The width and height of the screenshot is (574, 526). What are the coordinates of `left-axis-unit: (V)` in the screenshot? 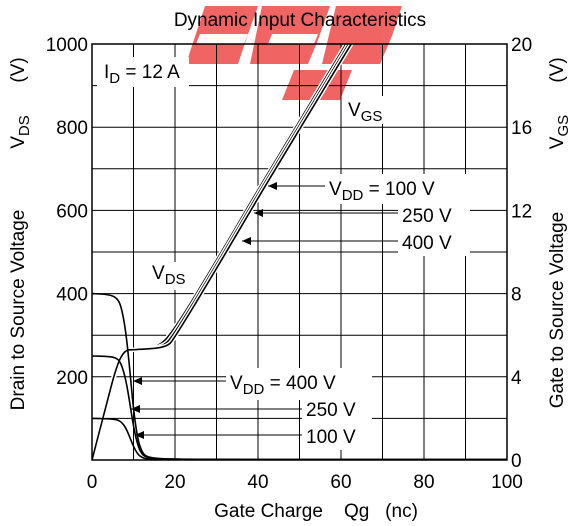 It's located at (18, 69).